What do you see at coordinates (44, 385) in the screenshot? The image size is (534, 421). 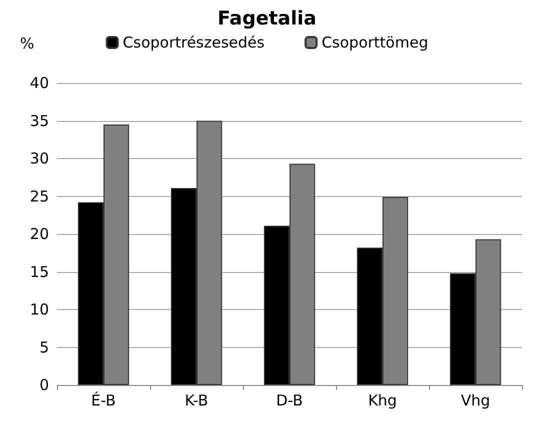 I see `y-tick-label: 0` at bounding box center [44, 385].